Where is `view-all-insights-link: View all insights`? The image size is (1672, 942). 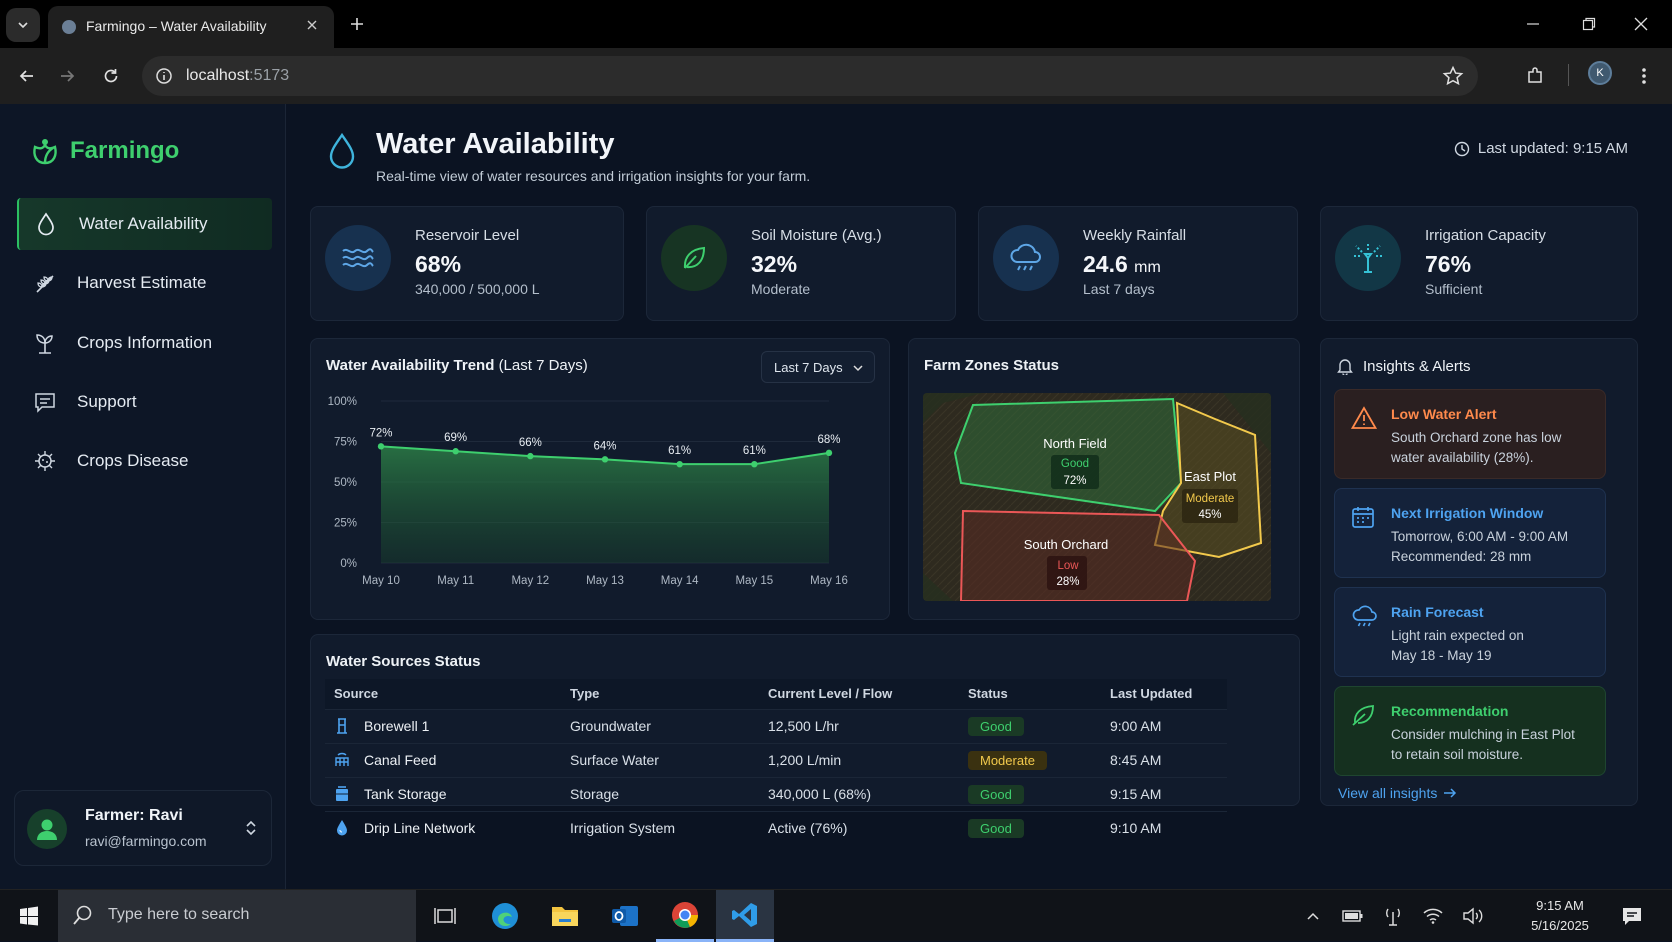
view-all-insights-link: View all insights is located at coordinates (1397, 793).